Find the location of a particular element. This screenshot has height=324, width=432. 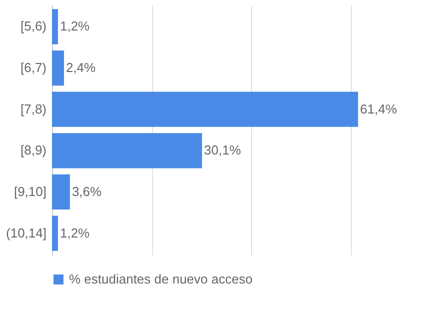

y-tick-label: [5,6) is located at coordinates (33, 26).